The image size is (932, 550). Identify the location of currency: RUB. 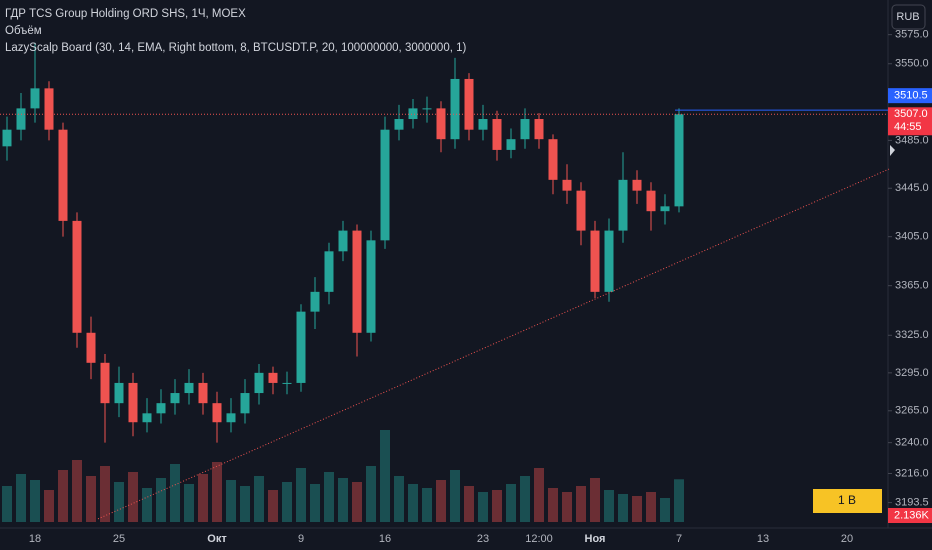
(907, 17).